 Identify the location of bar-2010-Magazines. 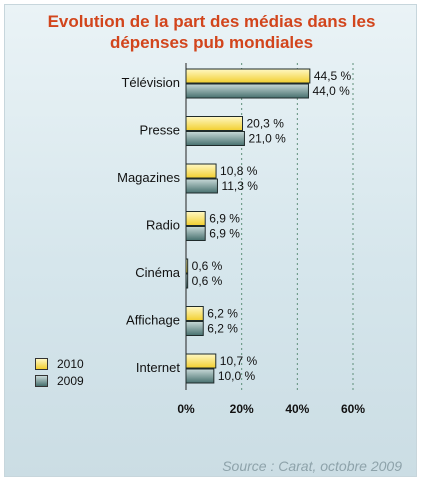
(201, 171).